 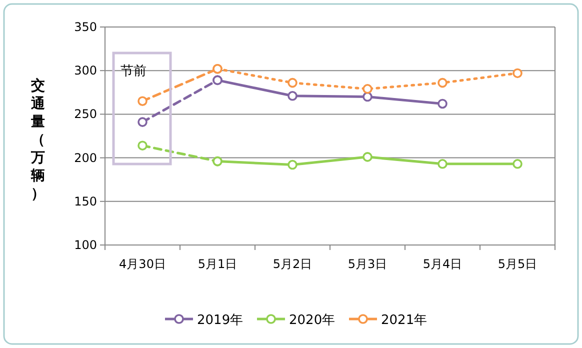 What do you see at coordinates (133, 71) in the screenshot?
I see `annotation: 节前` at bounding box center [133, 71].